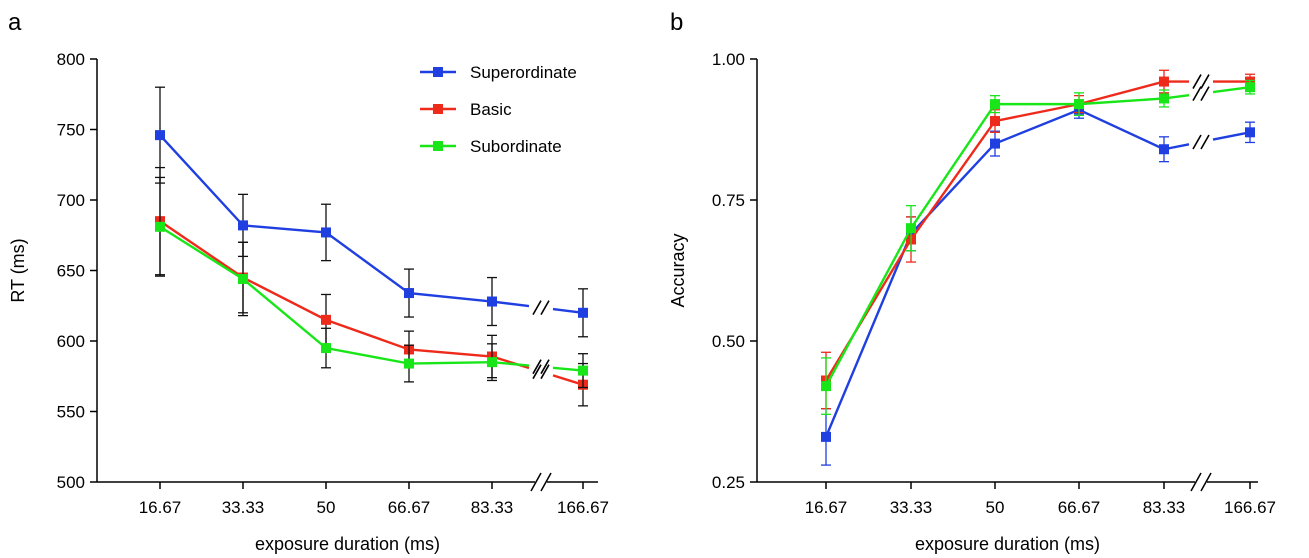 The width and height of the screenshot is (1309, 558). Describe the element at coordinates (523, 72) in the screenshot. I see `legend-label: Superordinate` at that location.